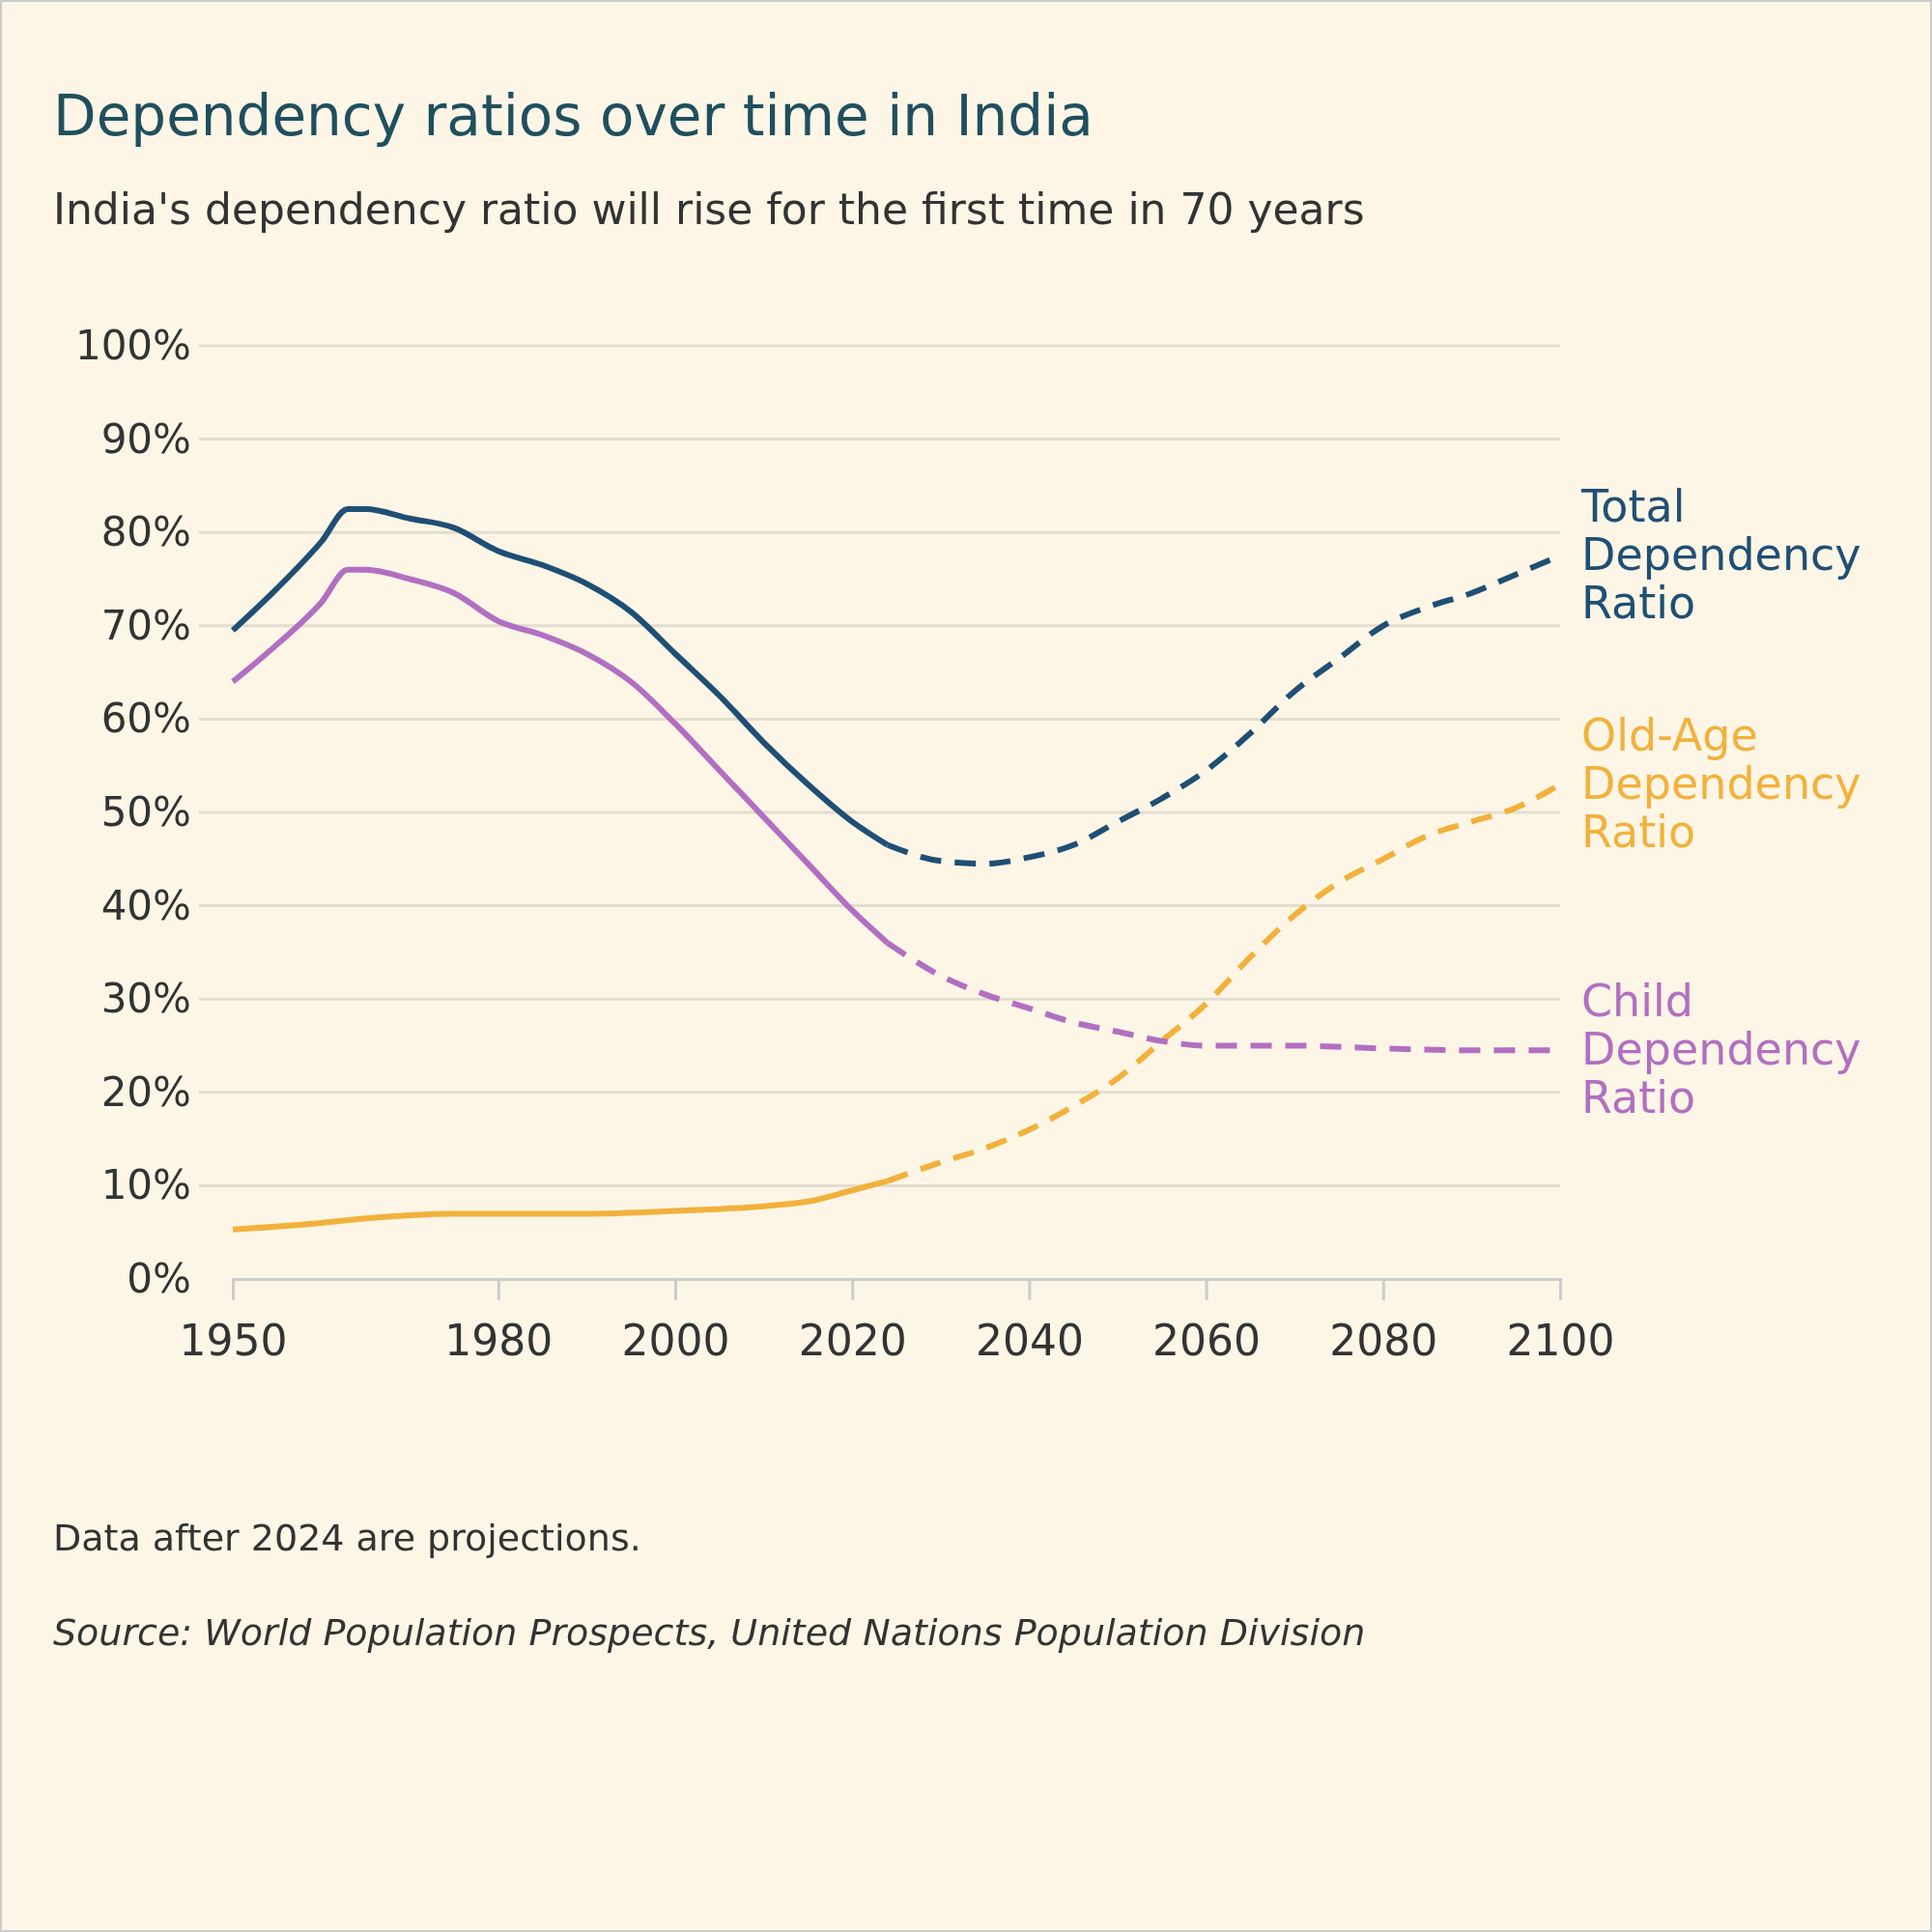 The image size is (1932, 1932). What do you see at coordinates (499, 1341) in the screenshot?
I see `x-tick-label: 1980` at bounding box center [499, 1341].